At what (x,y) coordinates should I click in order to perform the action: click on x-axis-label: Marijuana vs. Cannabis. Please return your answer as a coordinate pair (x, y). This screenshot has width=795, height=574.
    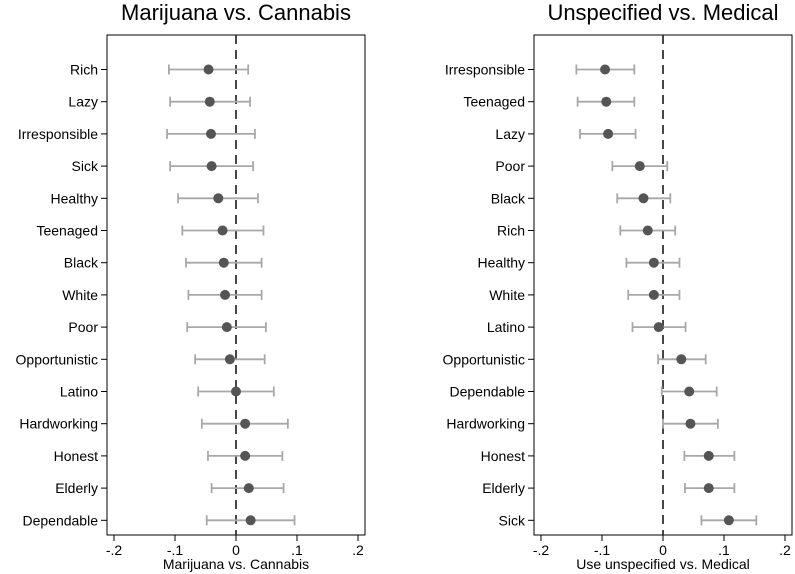
    Looking at the image, I should click on (236, 564).